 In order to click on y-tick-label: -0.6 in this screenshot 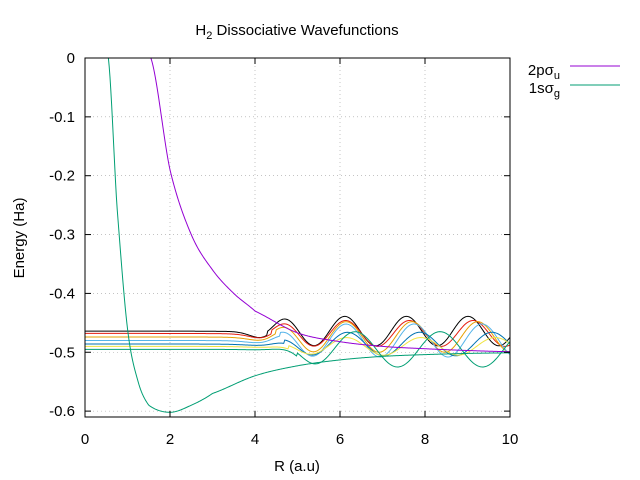, I will do `click(62, 411)`.